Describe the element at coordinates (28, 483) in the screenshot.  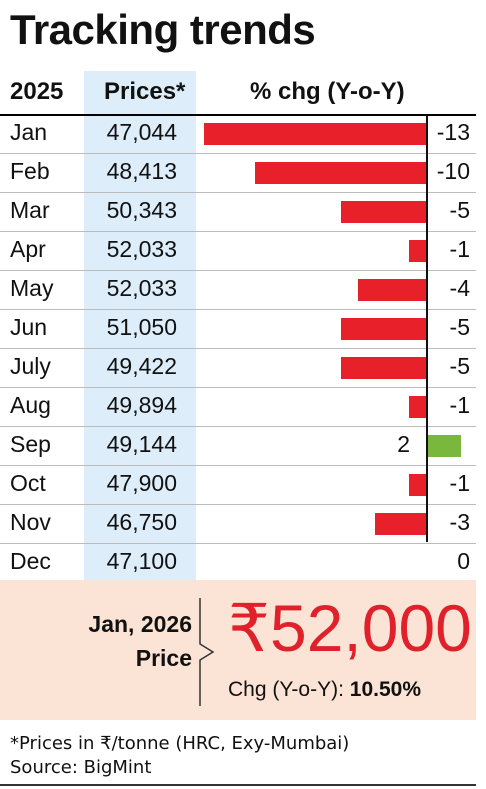
I see `month-label: Oct` at that location.